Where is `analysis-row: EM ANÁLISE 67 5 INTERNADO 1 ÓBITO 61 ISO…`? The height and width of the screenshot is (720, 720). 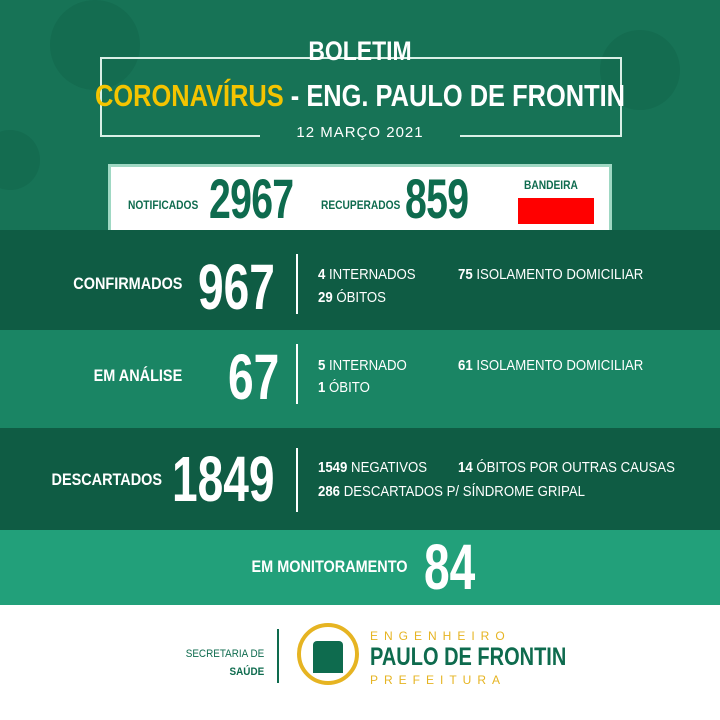 analysis-row: EM ANÁLISE 67 5 INTERNADO 1 ÓBITO 61 ISO… is located at coordinates (360, 379).